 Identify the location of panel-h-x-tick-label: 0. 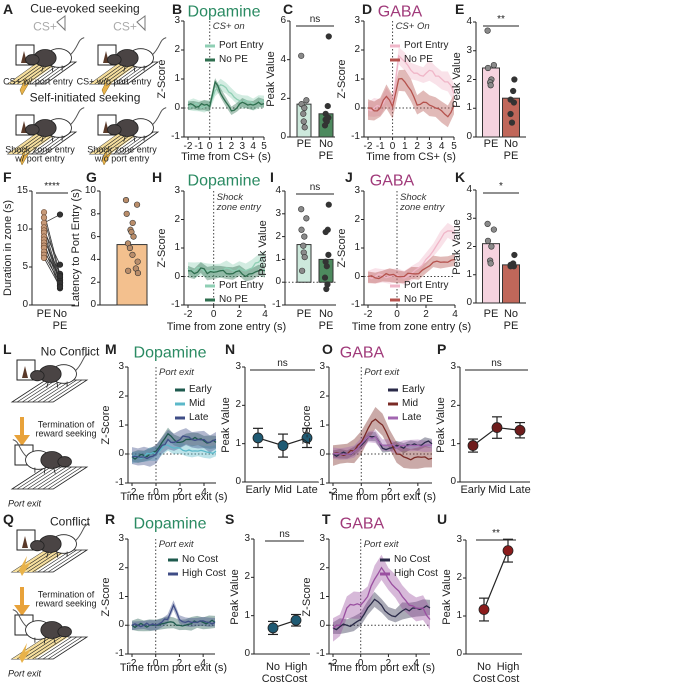
(213, 314).